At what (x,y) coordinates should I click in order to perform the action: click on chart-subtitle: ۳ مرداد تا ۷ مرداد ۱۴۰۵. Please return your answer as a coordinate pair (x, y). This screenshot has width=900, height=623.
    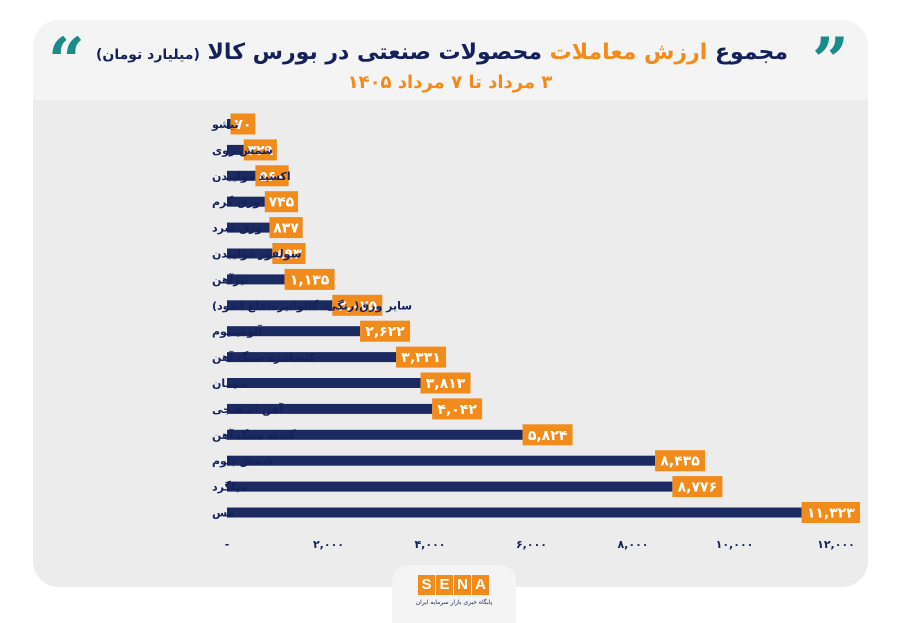
    Looking at the image, I should click on (450, 82).